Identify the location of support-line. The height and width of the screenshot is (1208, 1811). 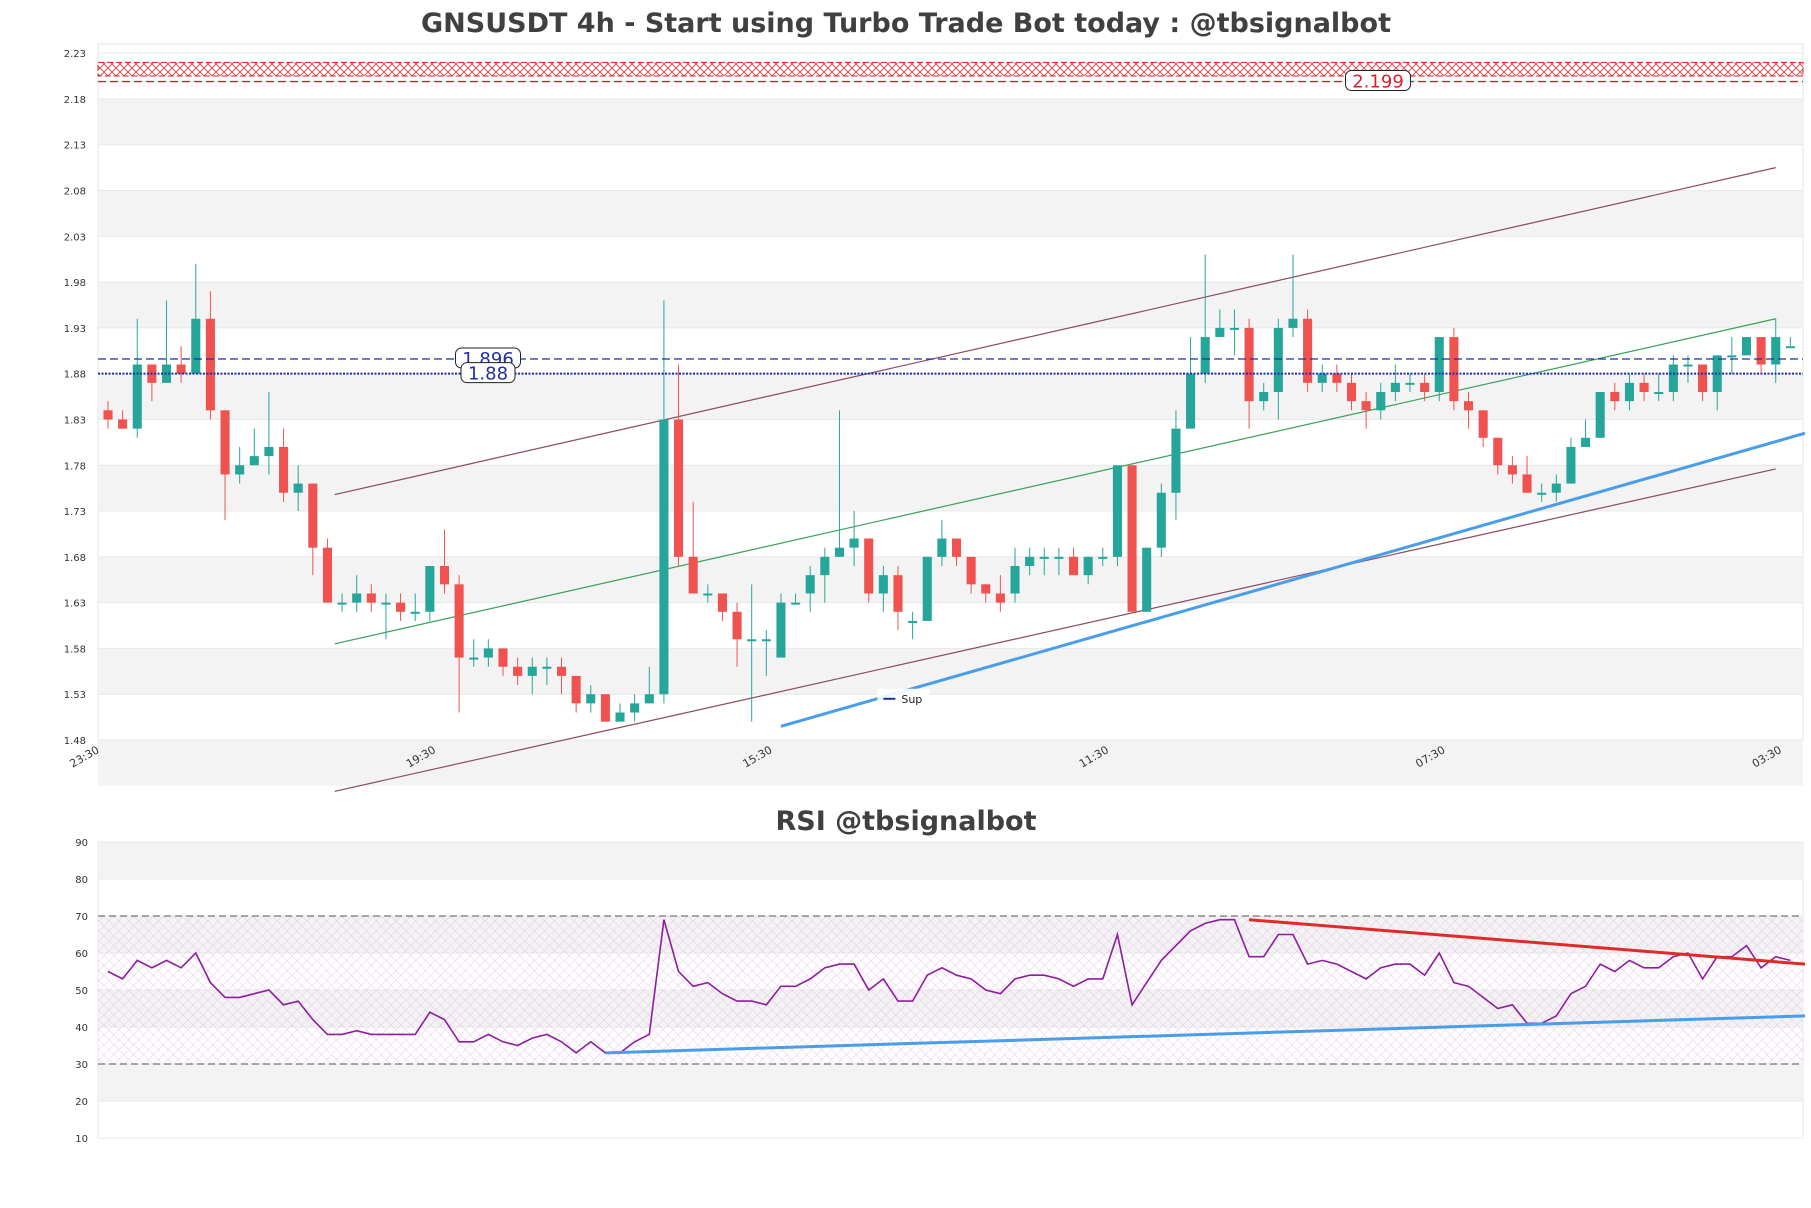
(1293, 579).